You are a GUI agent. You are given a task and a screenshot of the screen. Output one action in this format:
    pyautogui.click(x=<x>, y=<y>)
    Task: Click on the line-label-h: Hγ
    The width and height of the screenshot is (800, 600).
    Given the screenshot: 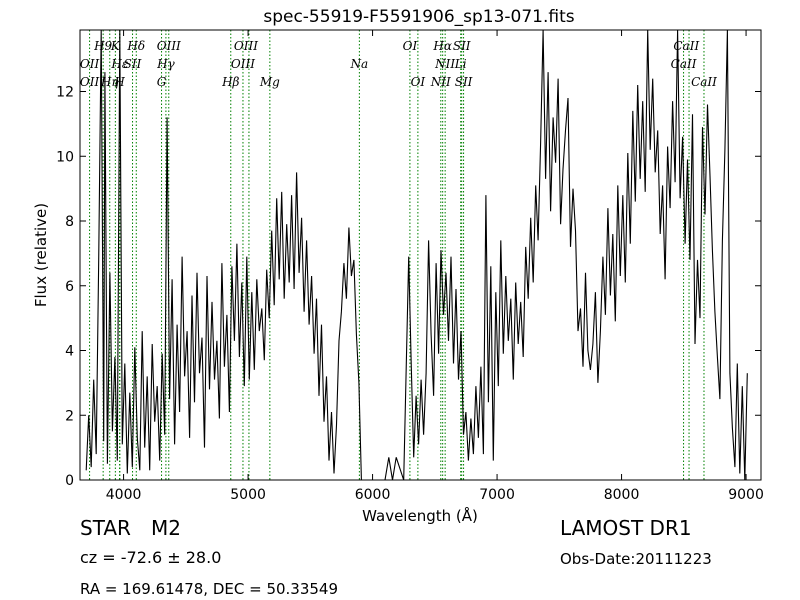 What is the action you would take?
    pyautogui.click(x=165, y=64)
    